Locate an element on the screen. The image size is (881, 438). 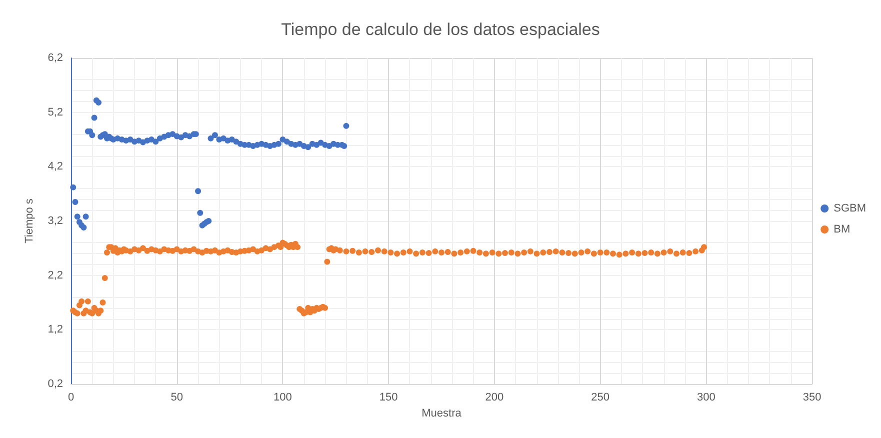
x-tick-label: 50 is located at coordinates (176, 398).